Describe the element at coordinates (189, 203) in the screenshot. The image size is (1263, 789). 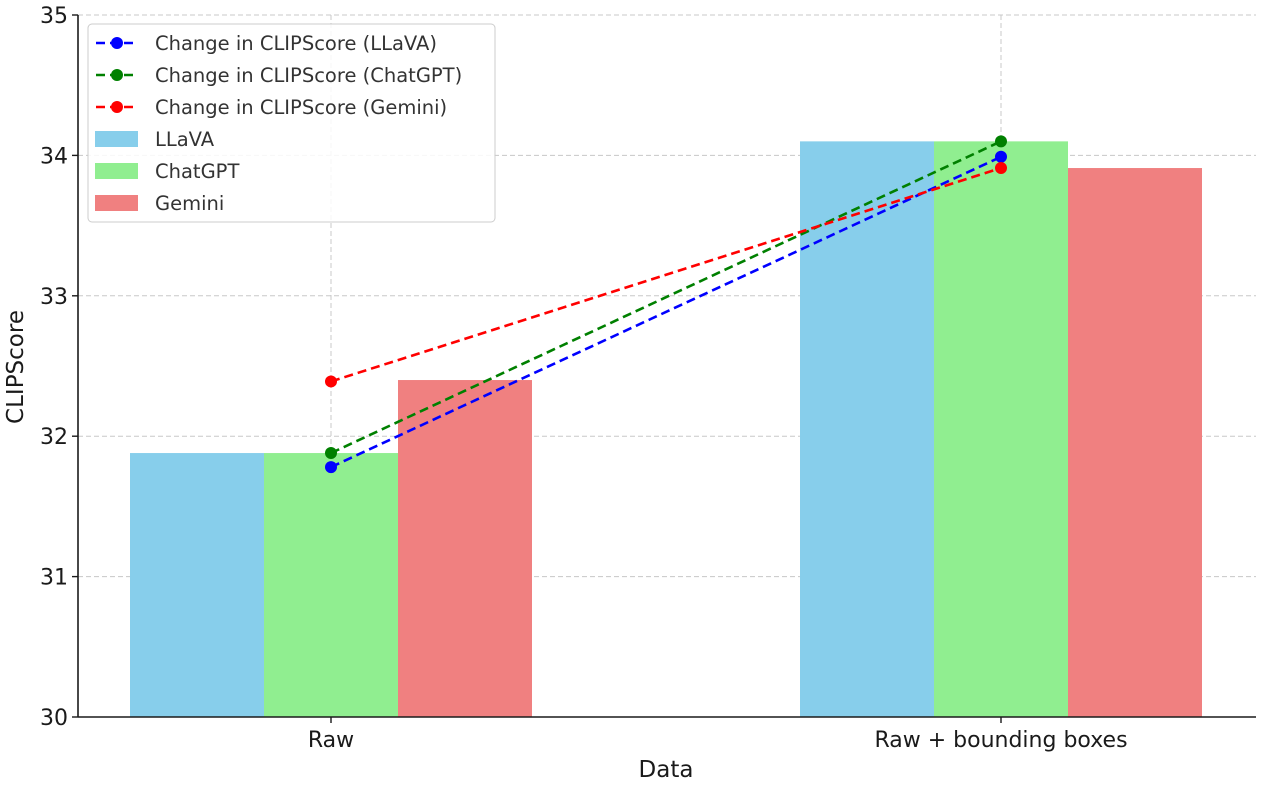
I see `legend-label: Gemini` at that location.